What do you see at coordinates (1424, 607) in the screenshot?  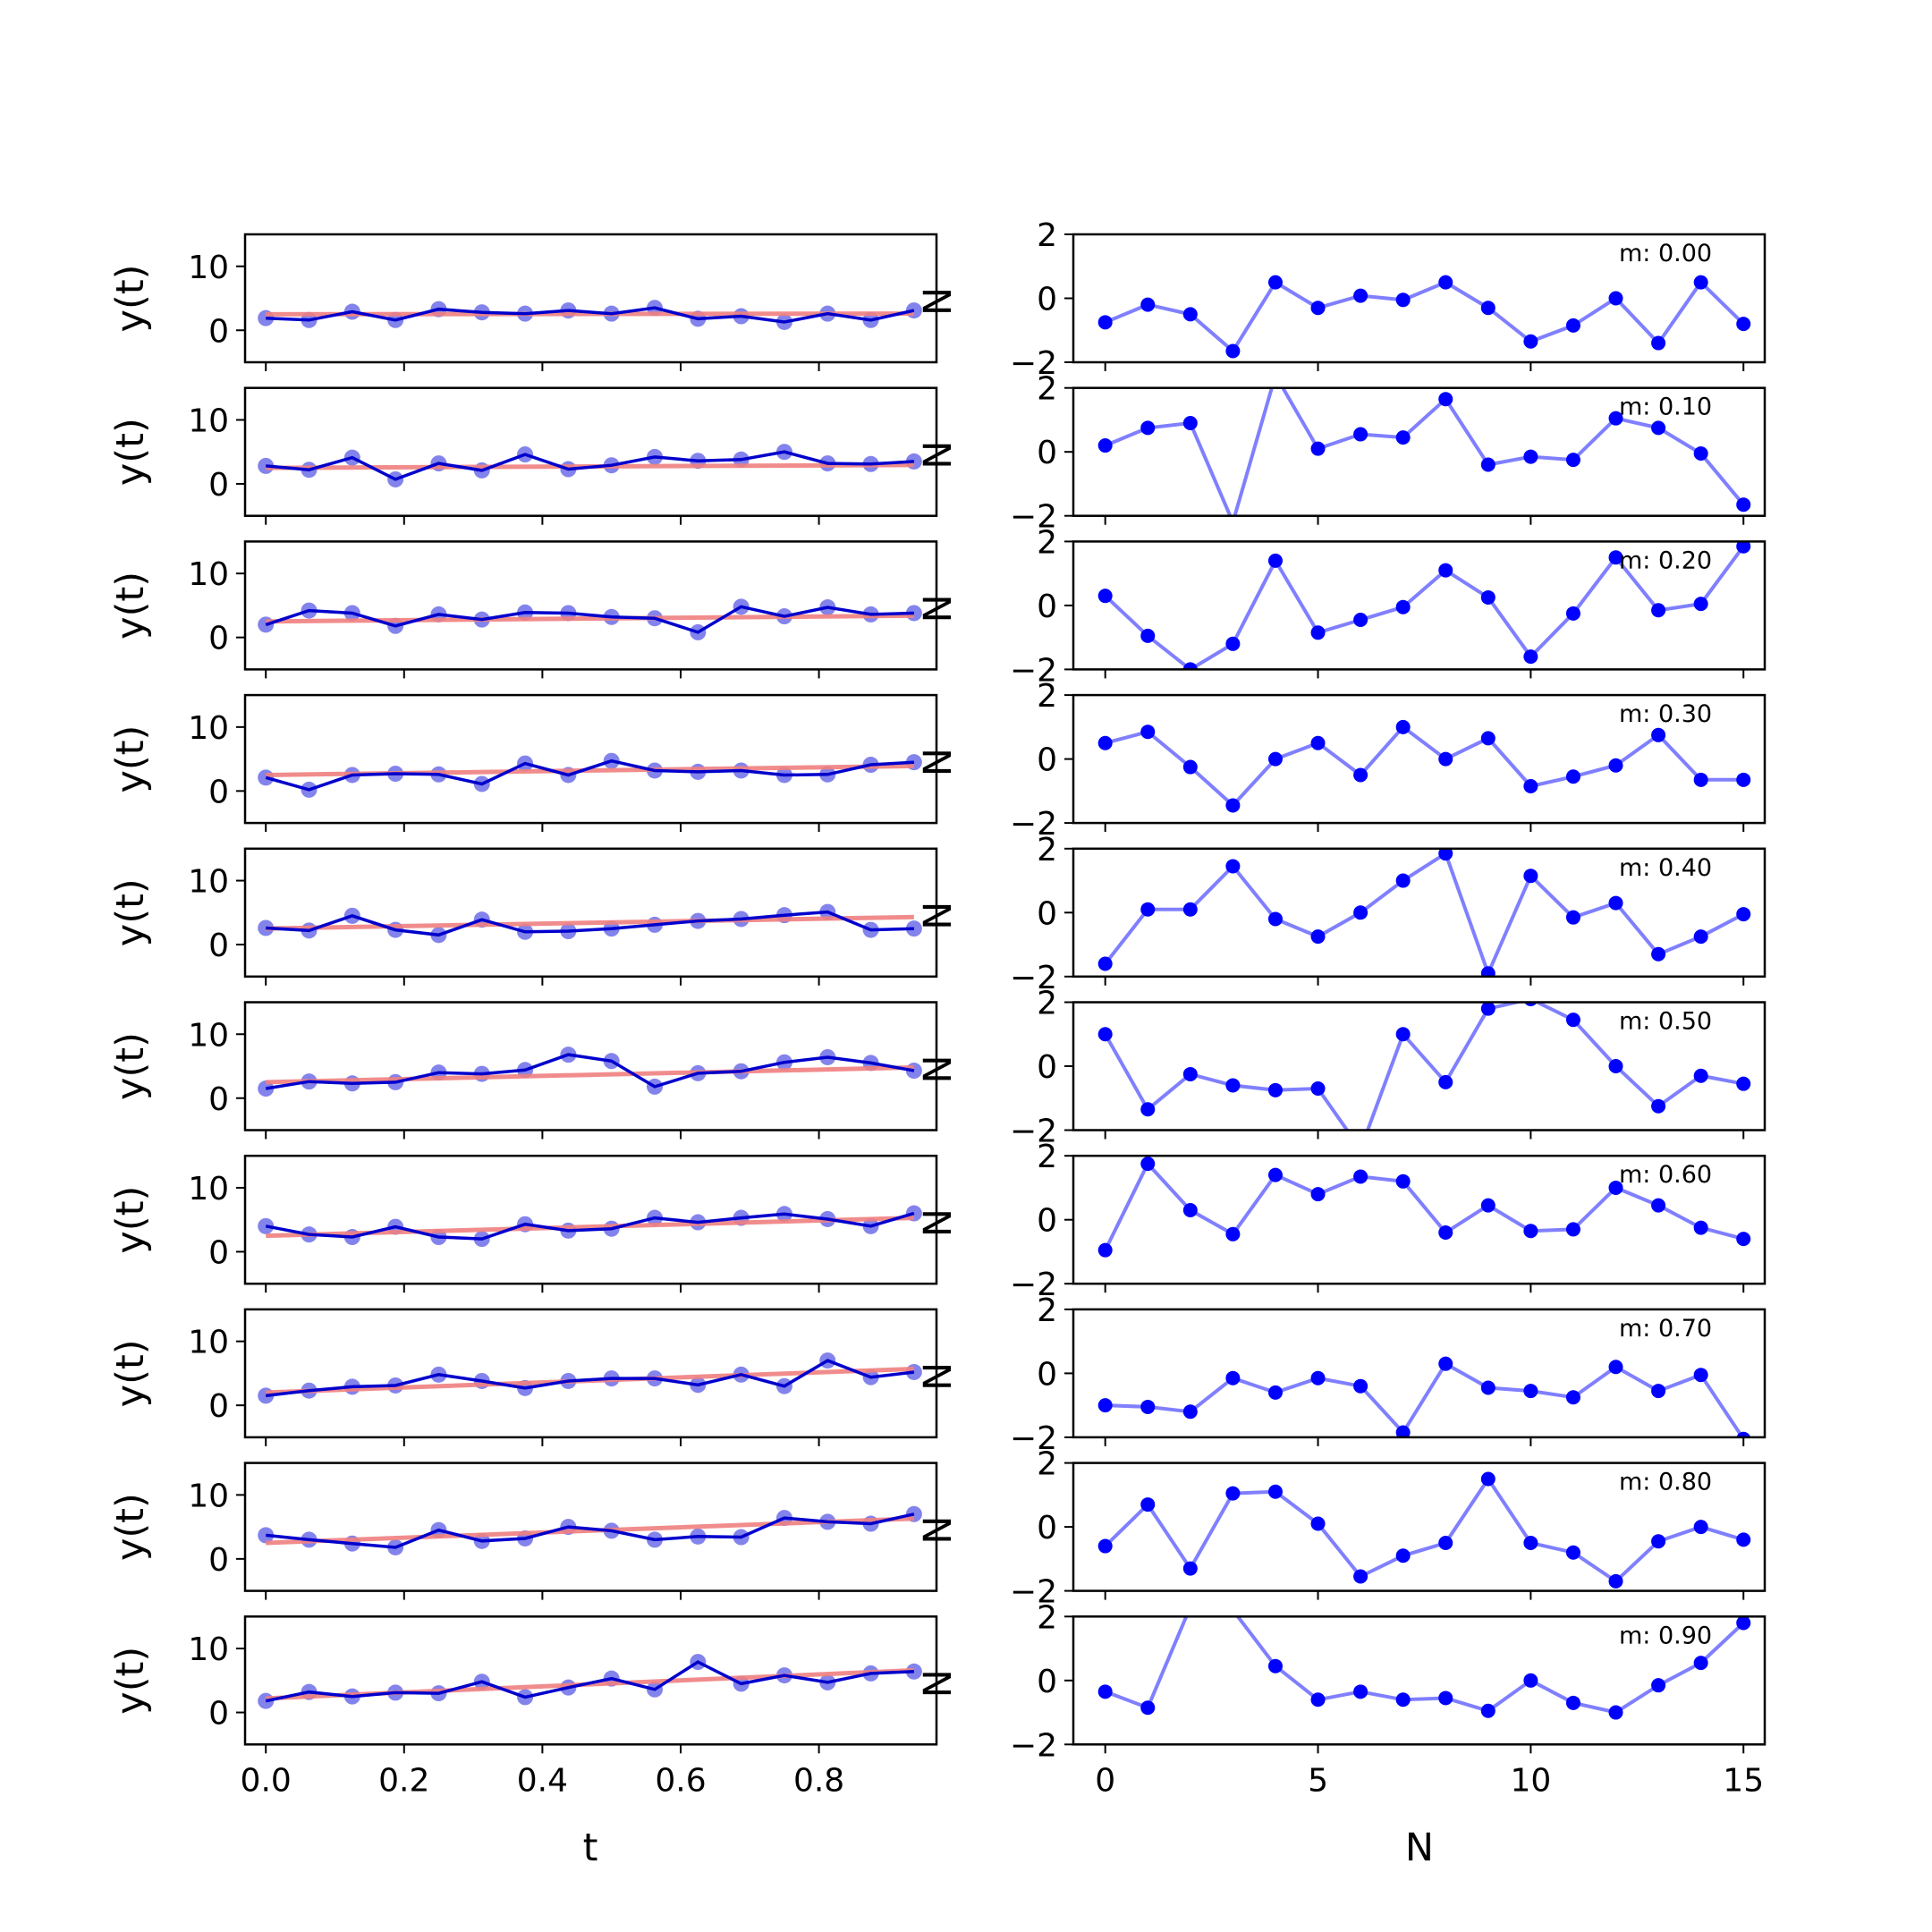 I see `right-residual-line` at bounding box center [1424, 607].